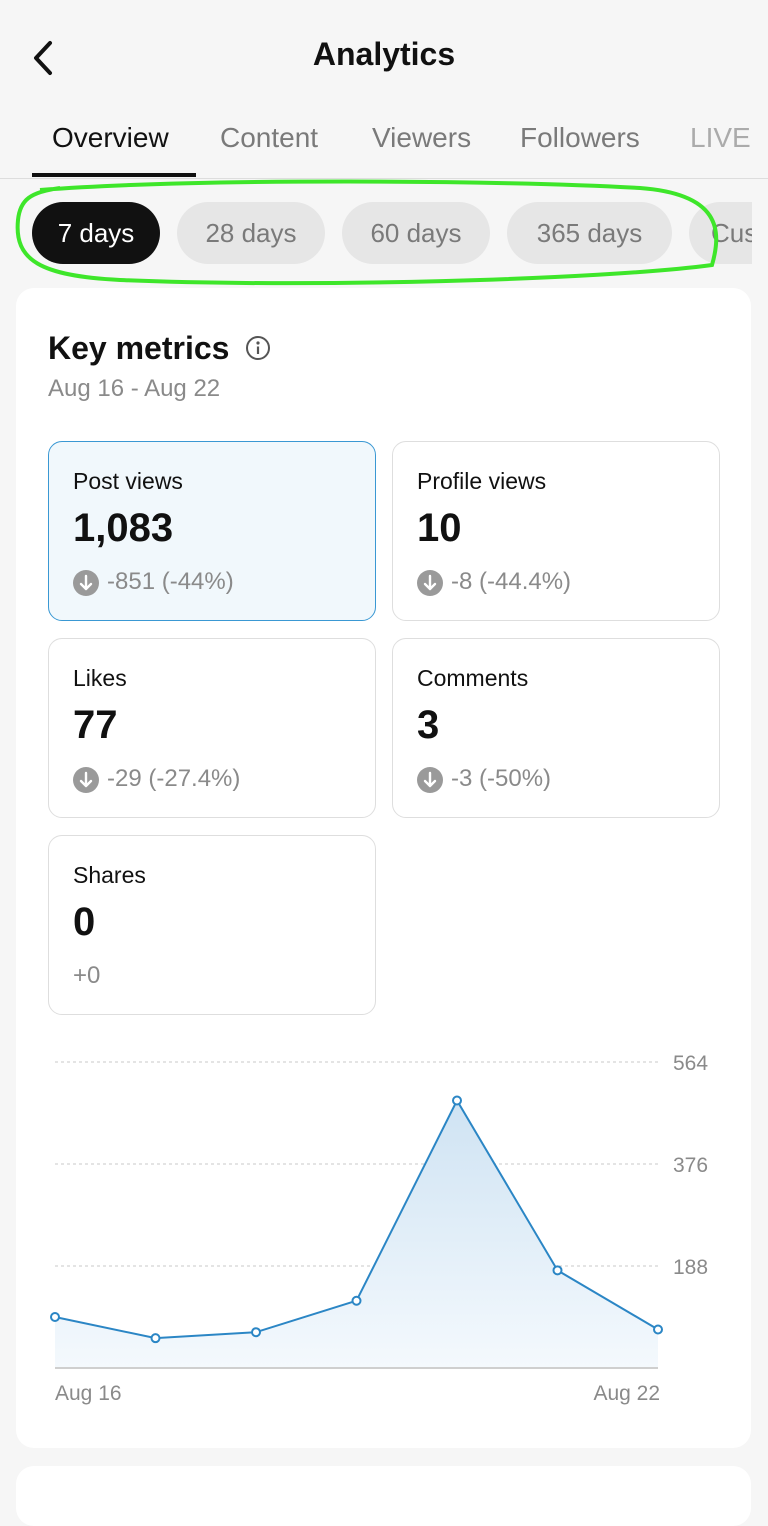 The width and height of the screenshot is (768, 1526). Describe the element at coordinates (482, 481) in the screenshot. I see `metric-label: Profile views` at that location.